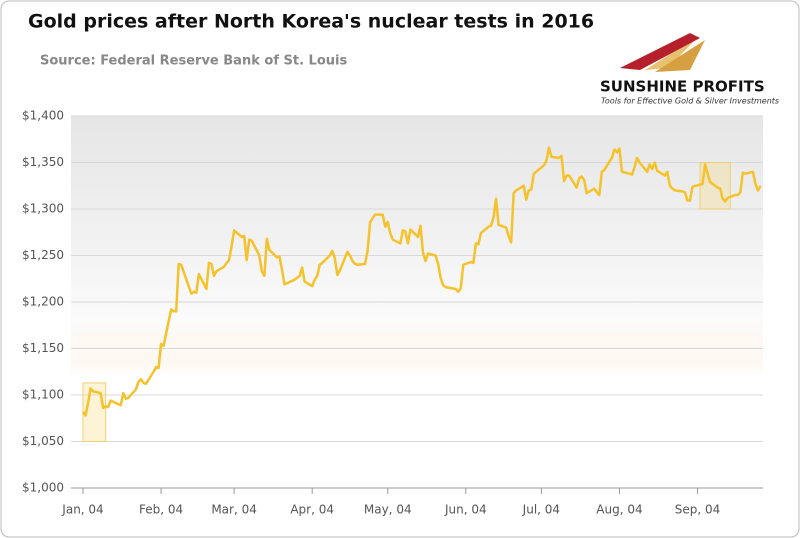 Image resolution: width=800 pixels, height=538 pixels. Describe the element at coordinates (43, 162) in the screenshot. I see `y-tick-label: $1,350` at that location.